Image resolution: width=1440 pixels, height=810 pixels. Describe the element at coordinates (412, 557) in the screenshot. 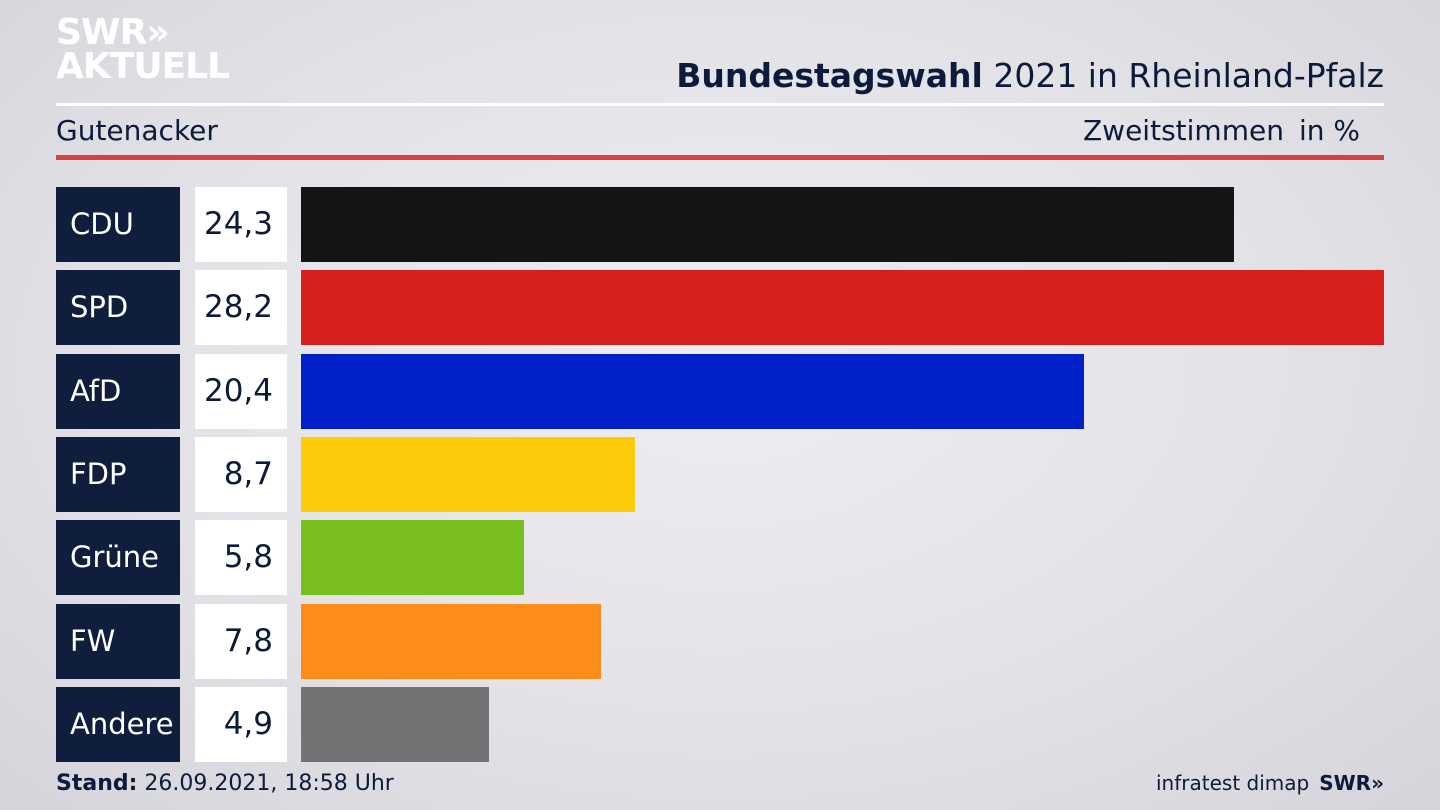

I see `bar-gr-ne` at that location.